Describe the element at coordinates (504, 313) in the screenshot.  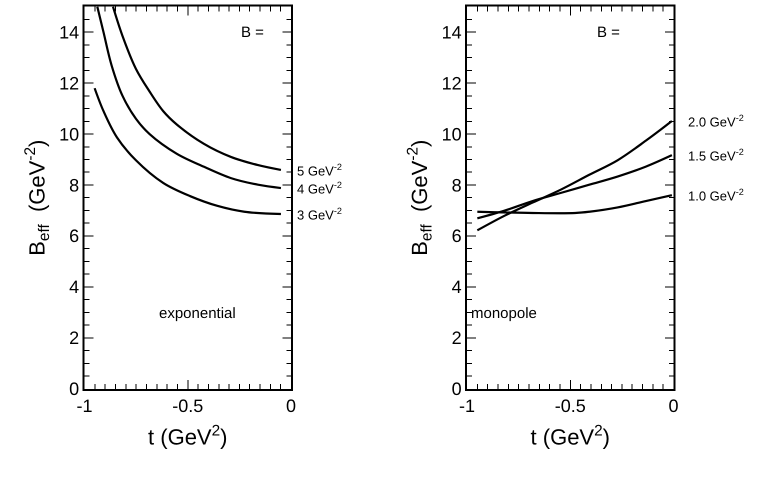
I see `annotation: monopole` at that location.